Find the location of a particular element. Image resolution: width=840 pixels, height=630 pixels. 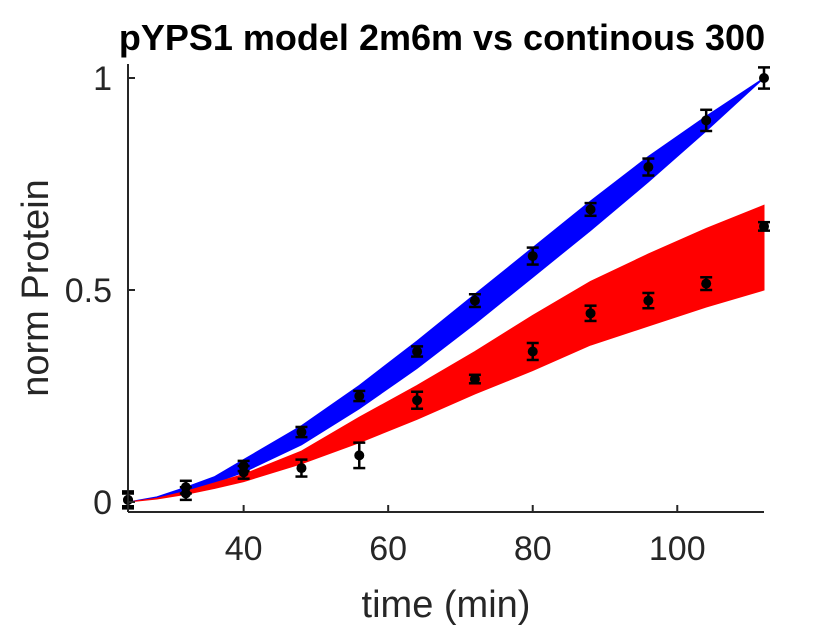

x-tick-label: 100 is located at coordinates (677, 549).